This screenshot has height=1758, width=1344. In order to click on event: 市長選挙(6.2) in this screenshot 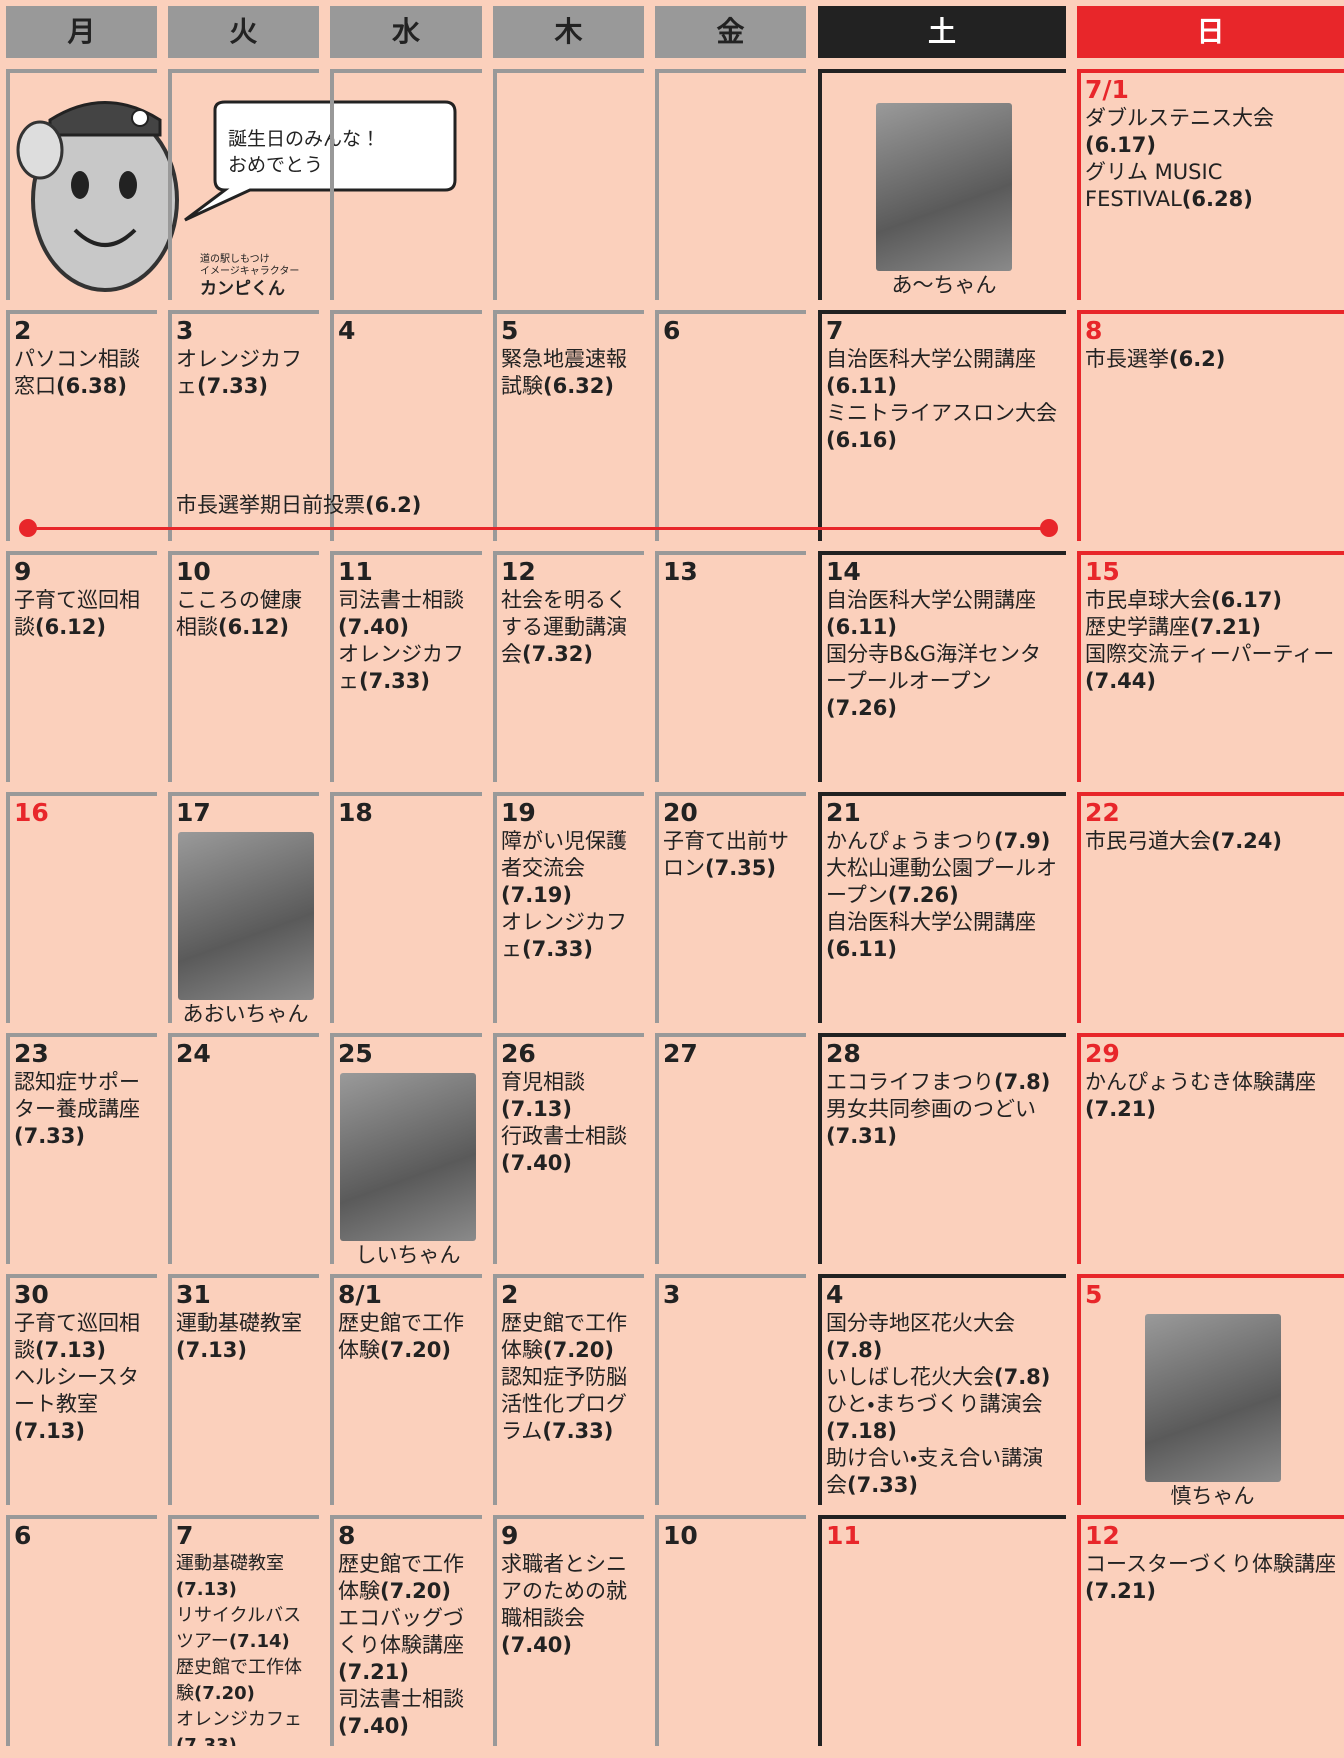, I will do `click(1212, 359)`.